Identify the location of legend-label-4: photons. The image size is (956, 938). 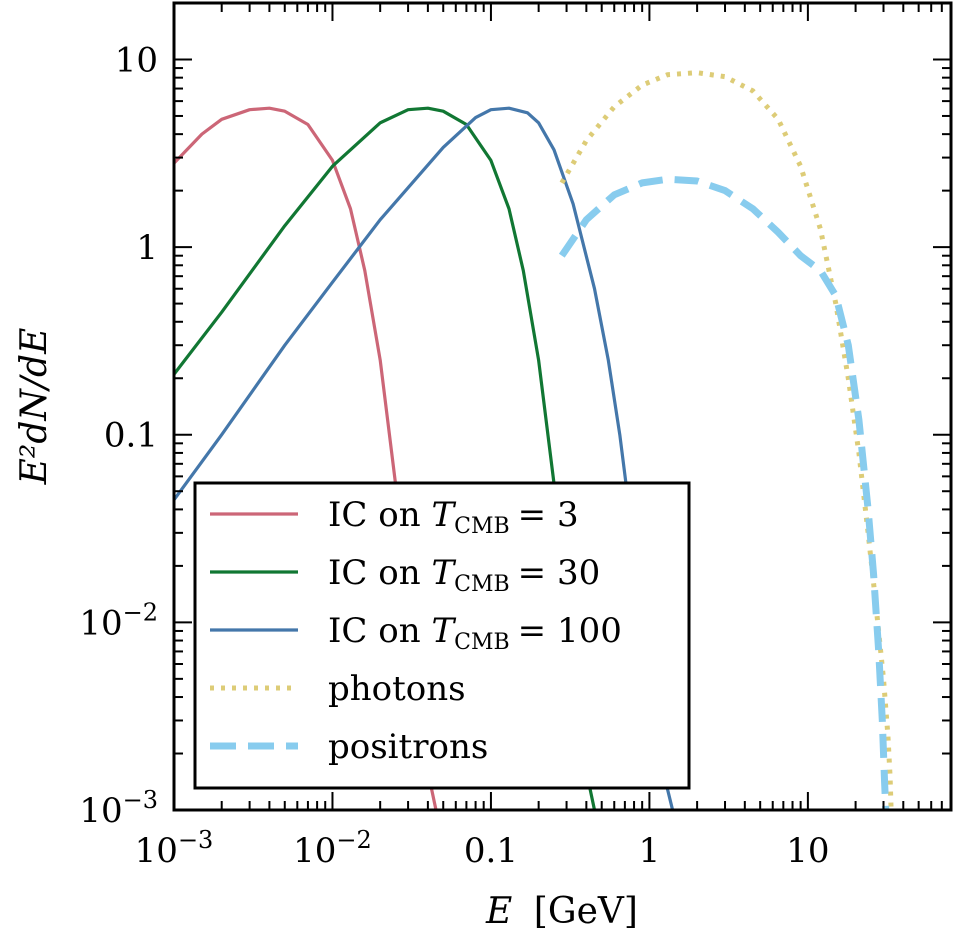
(397, 689).